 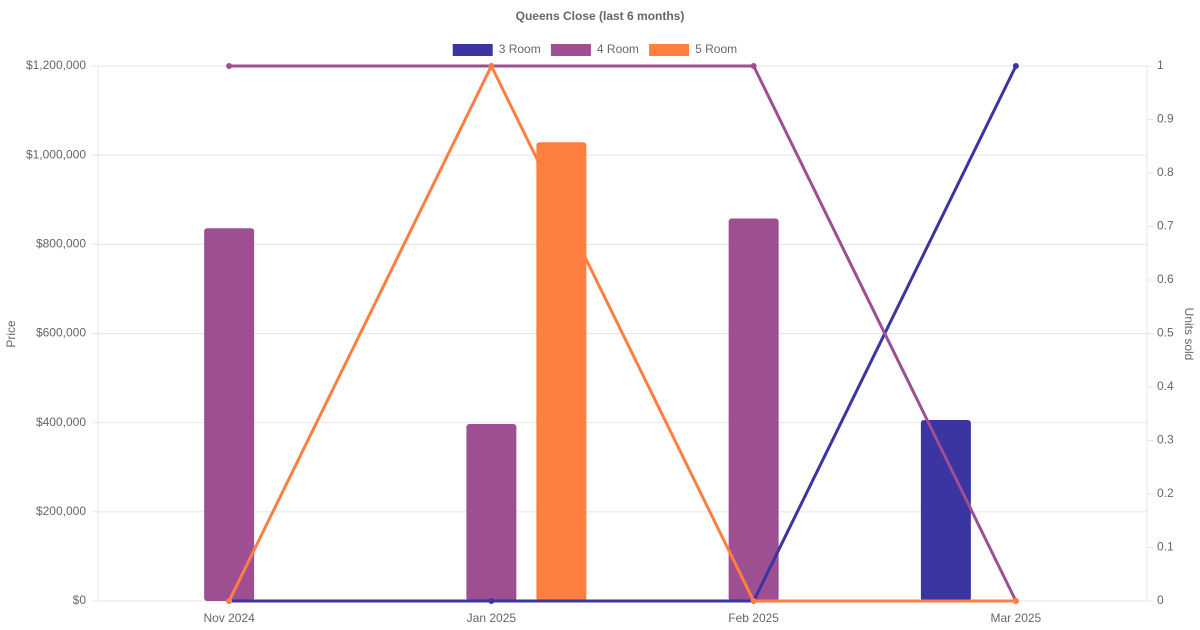 I want to click on y2-tick-label: 1, so click(x=1160, y=65).